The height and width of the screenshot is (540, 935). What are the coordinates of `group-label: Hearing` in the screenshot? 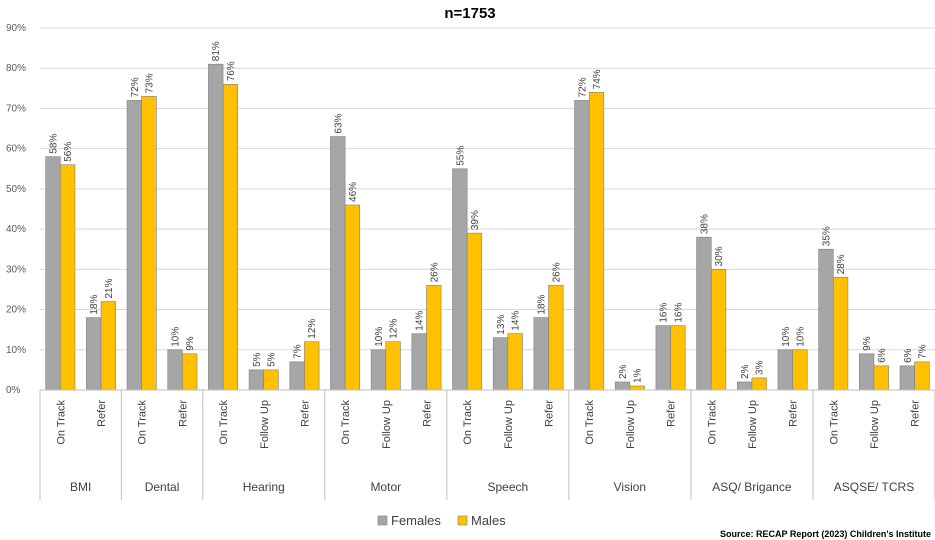 It's located at (264, 487).